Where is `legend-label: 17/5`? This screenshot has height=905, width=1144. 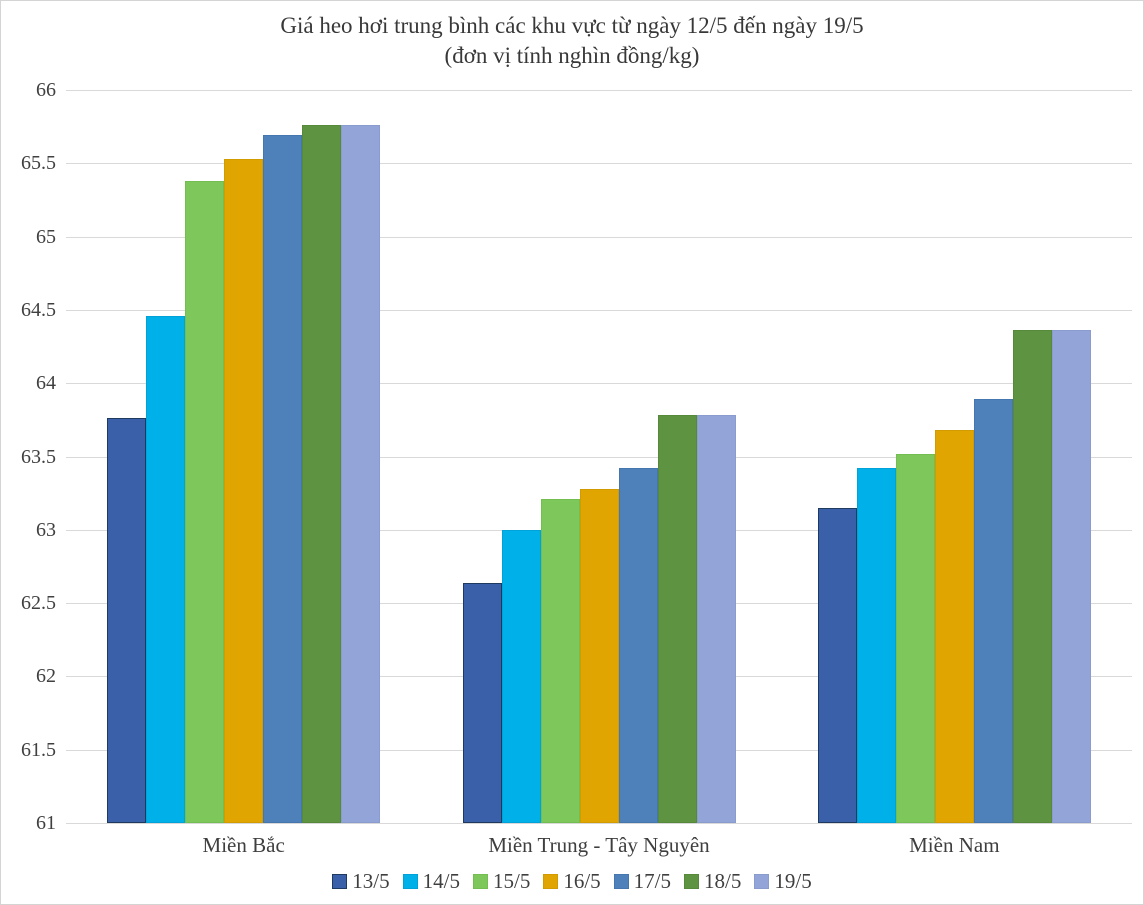
legend-label: 17/5 is located at coordinates (652, 881).